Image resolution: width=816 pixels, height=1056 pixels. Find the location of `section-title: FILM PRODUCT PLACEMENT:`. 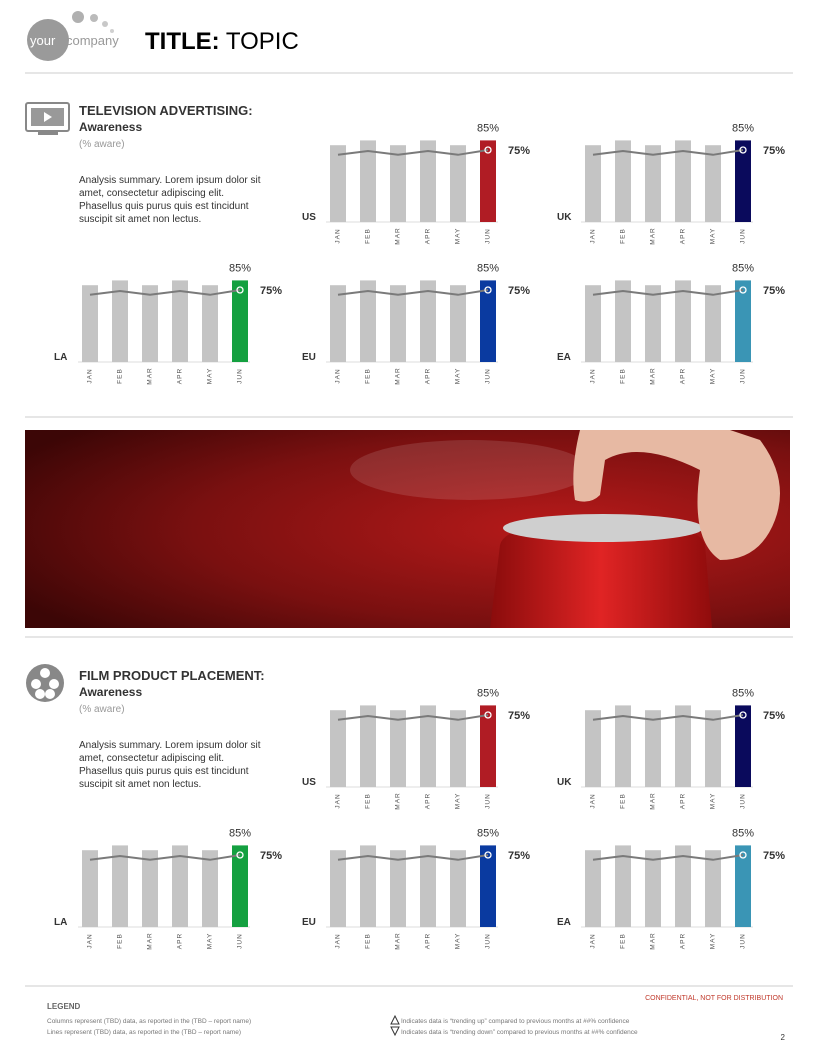

section-title: FILM PRODUCT PLACEMENT: is located at coordinates (172, 675).